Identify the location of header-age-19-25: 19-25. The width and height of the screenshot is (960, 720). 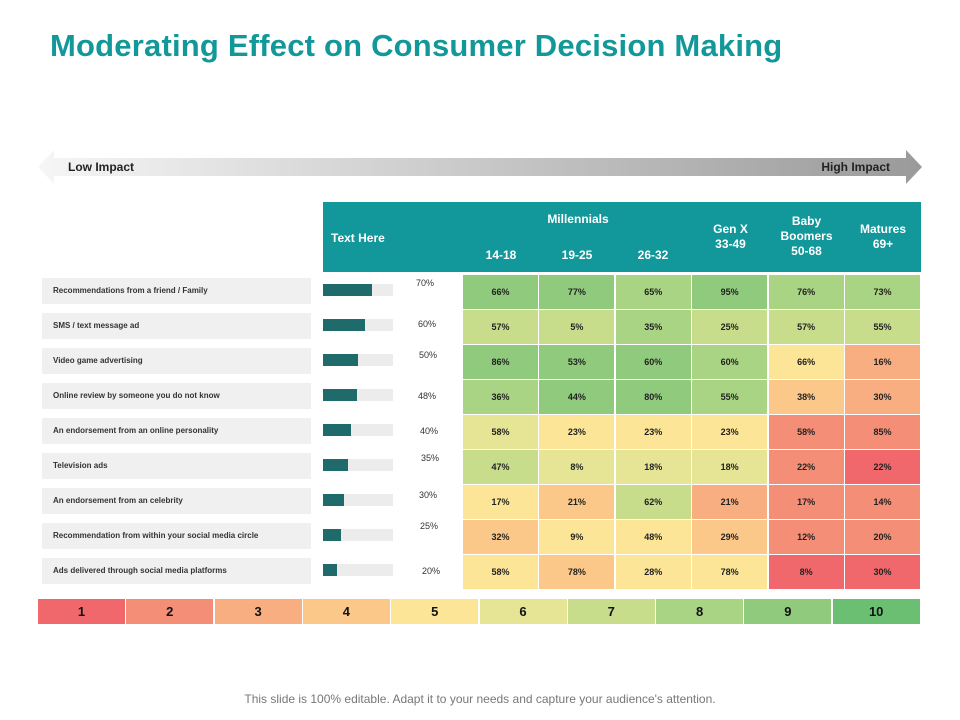
(577, 255).